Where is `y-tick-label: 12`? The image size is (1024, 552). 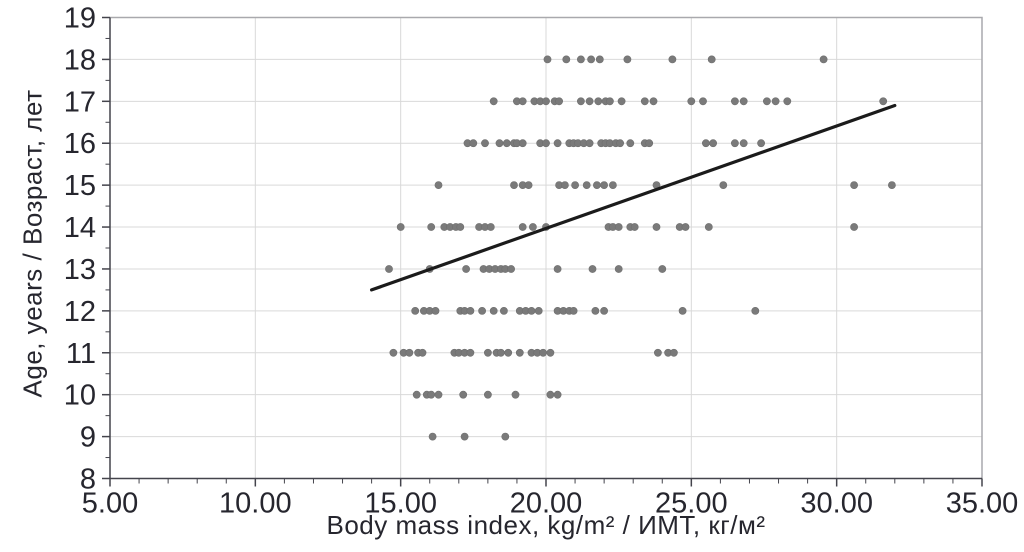 y-tick-label: 12 is located at coordinates (80, 312).